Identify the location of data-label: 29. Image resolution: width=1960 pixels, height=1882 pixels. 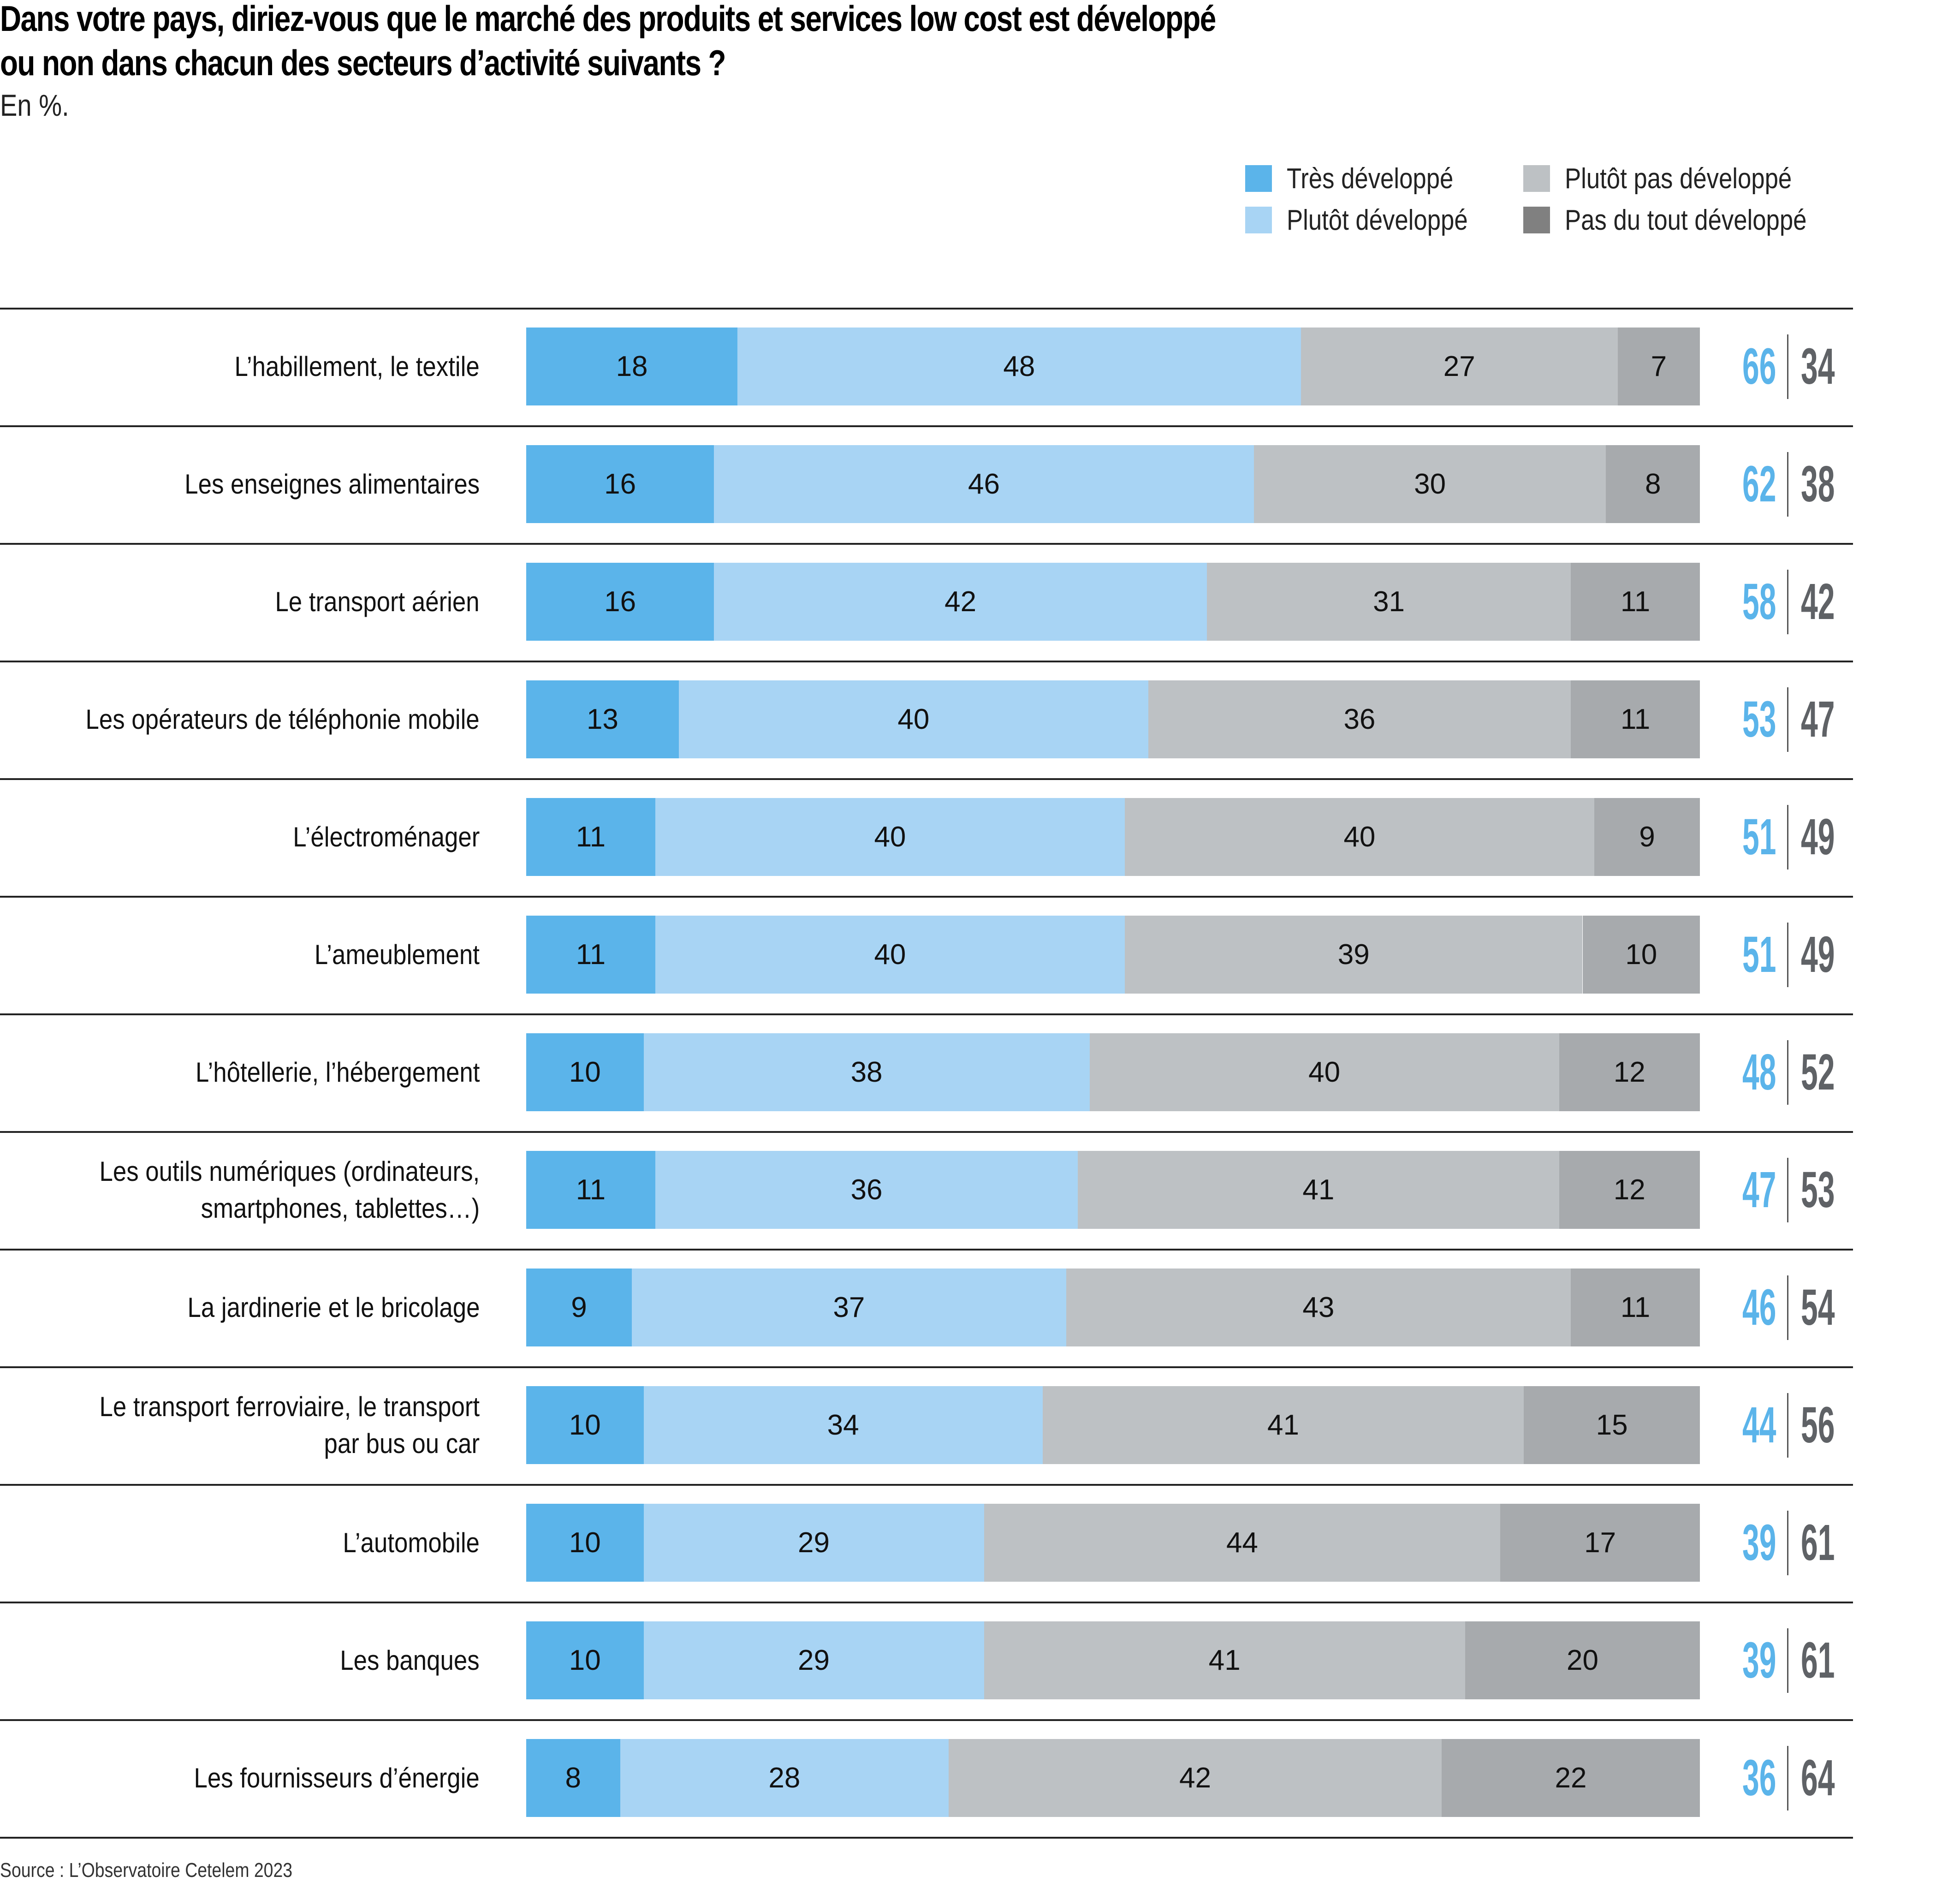
(814, 1660).